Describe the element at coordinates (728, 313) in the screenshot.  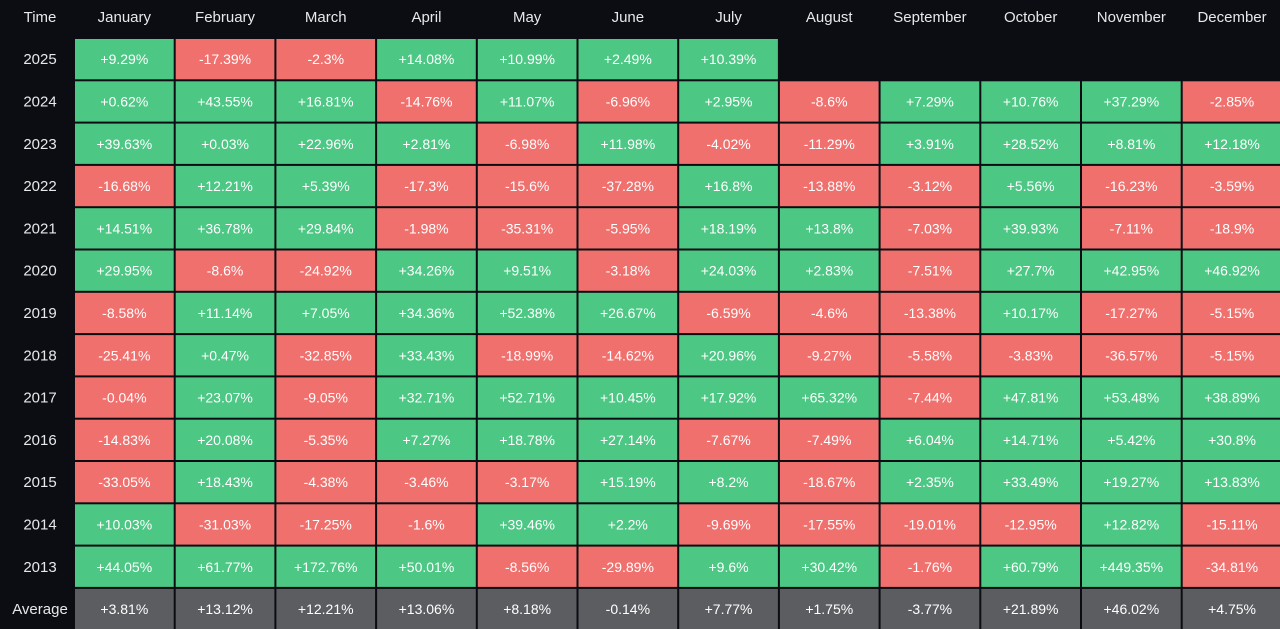
I see `cell-2019-july` at that location.